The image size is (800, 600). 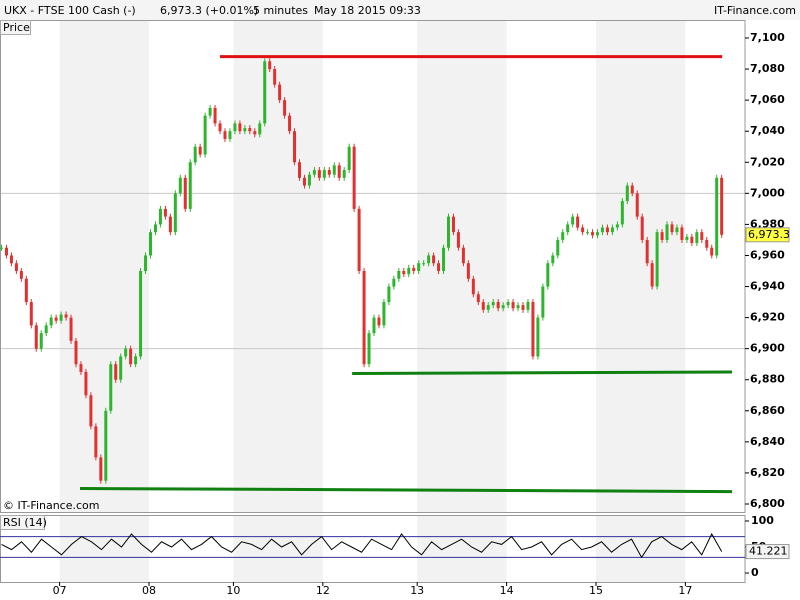 What do you see at coordinates (767, 441) in the screenshot?
I see `y-tick-label: 6,840` at bounding box center [767, 441].